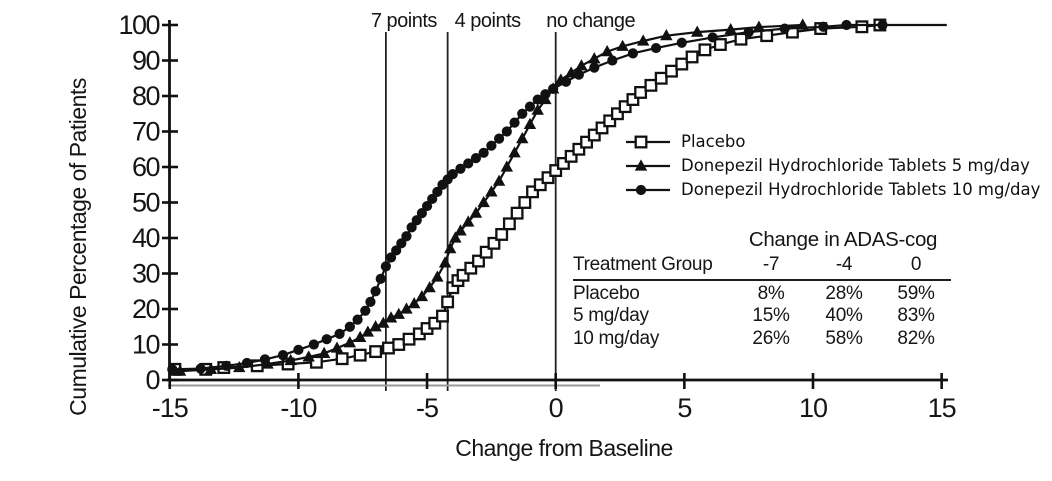 The height and width of the screenshot is (481, 1052). What do you see at coordinates (146, 132) in the screenshot?
I see `y-tick-label: 70` at bounding box center [146, 132].